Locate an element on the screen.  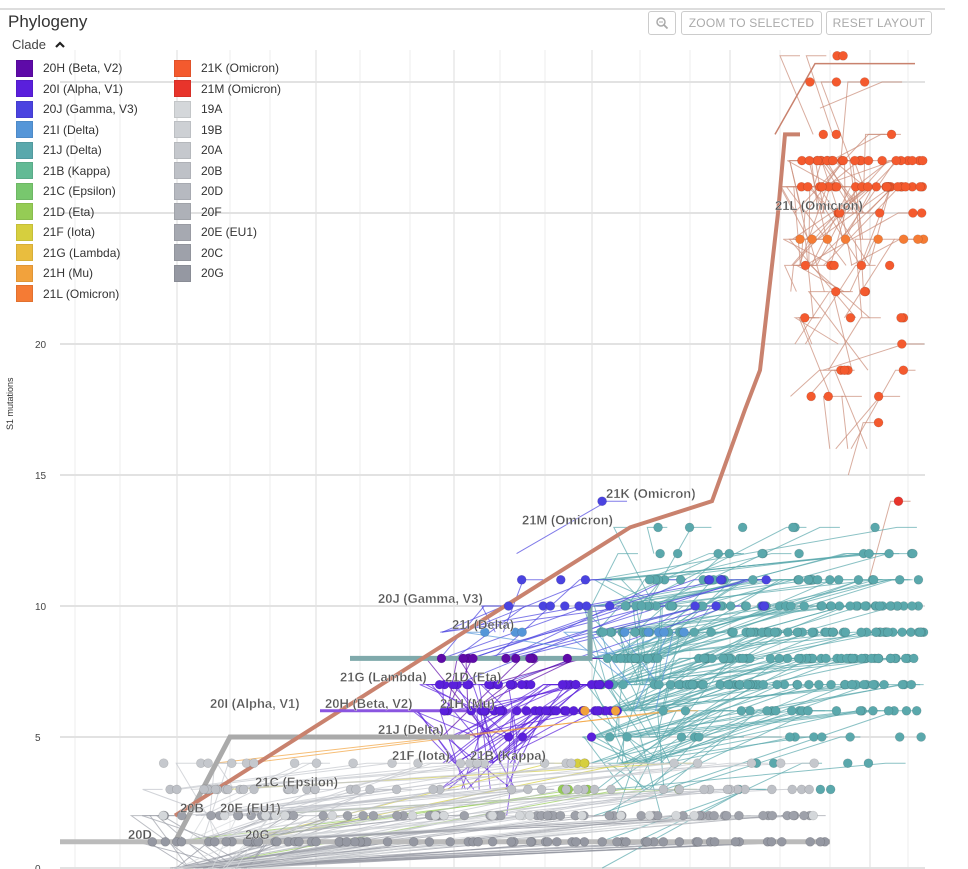
legend-item: 21J (Delta) is located at coordinates (95, 150).